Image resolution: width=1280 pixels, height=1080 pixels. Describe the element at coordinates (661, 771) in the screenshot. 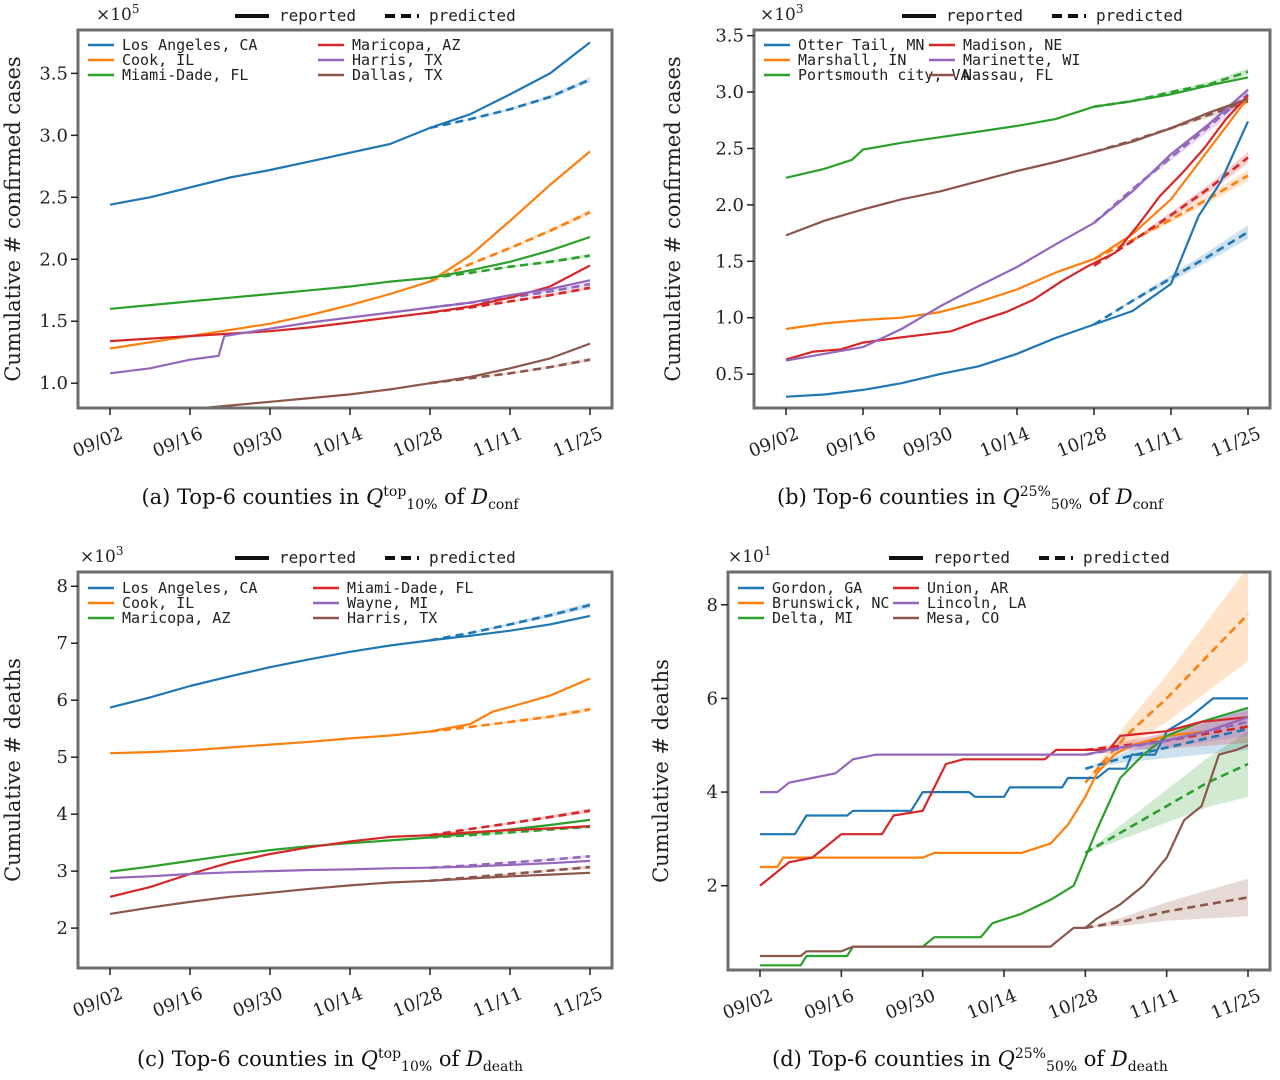

I see `y-axis-label: Cumulative # deaths` at that location.